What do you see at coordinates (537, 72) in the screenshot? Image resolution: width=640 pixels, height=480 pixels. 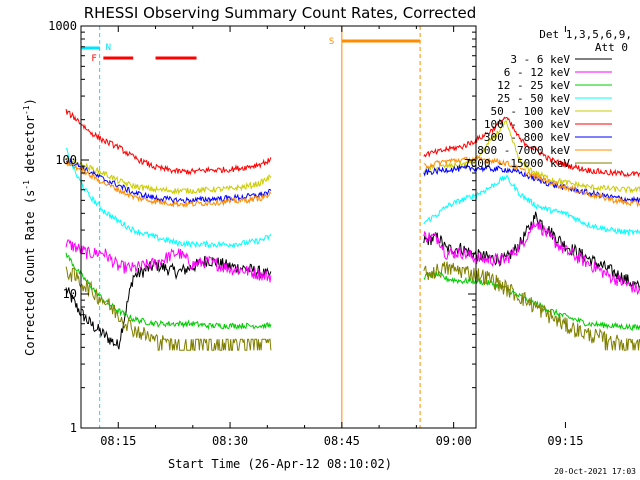 I see `legend-label: 6 - 12 keV` at bounding box center [537, 72].